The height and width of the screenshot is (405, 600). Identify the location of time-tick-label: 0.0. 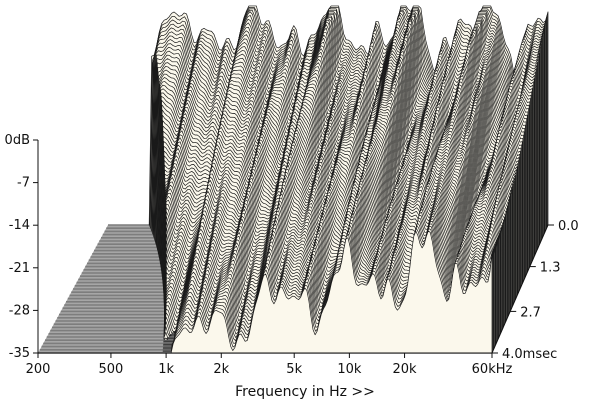
(568, 226).